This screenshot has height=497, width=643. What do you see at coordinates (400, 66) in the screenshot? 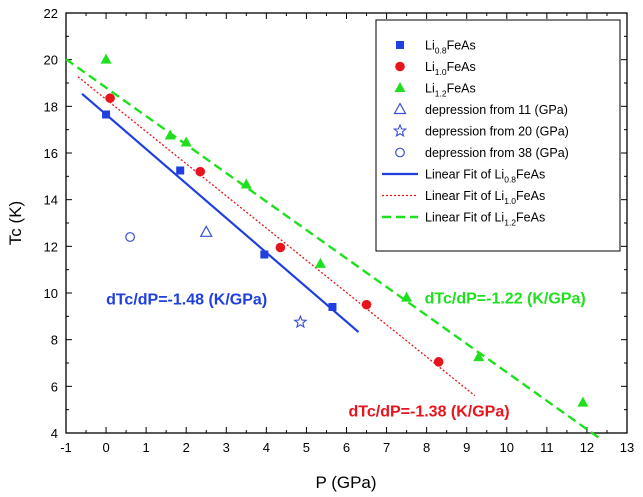
I see `legend-marker-li10` at bounding box center [400, 66].